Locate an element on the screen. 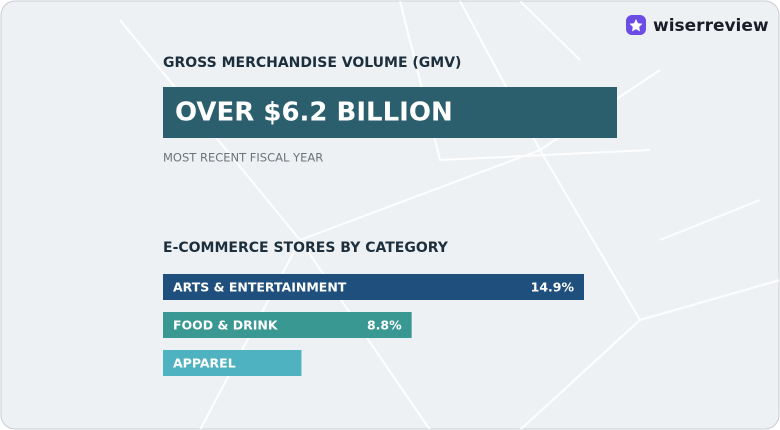  brand-logo: wiserreview is located at coordinates (697, 25).